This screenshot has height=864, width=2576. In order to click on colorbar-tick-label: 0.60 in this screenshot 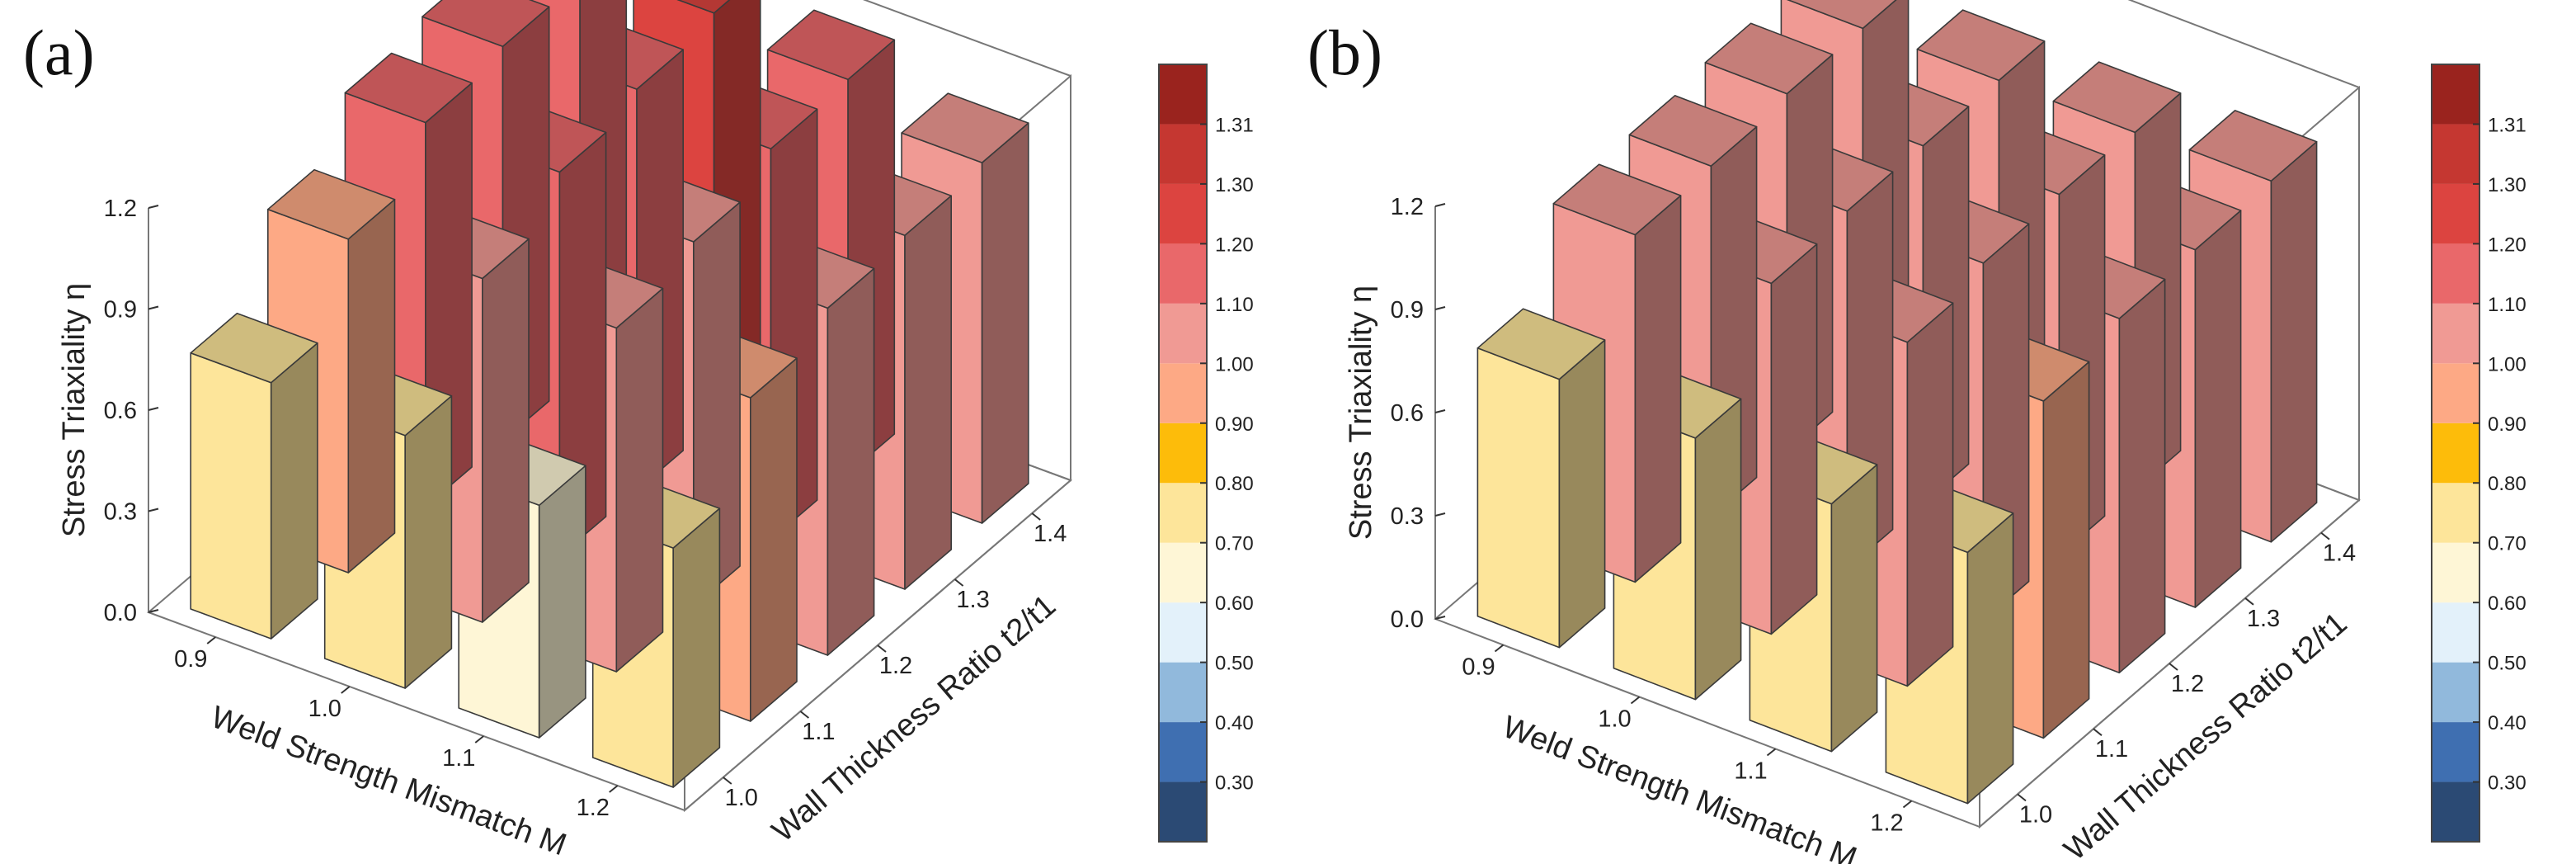, I will do `click(1234, 604)`.